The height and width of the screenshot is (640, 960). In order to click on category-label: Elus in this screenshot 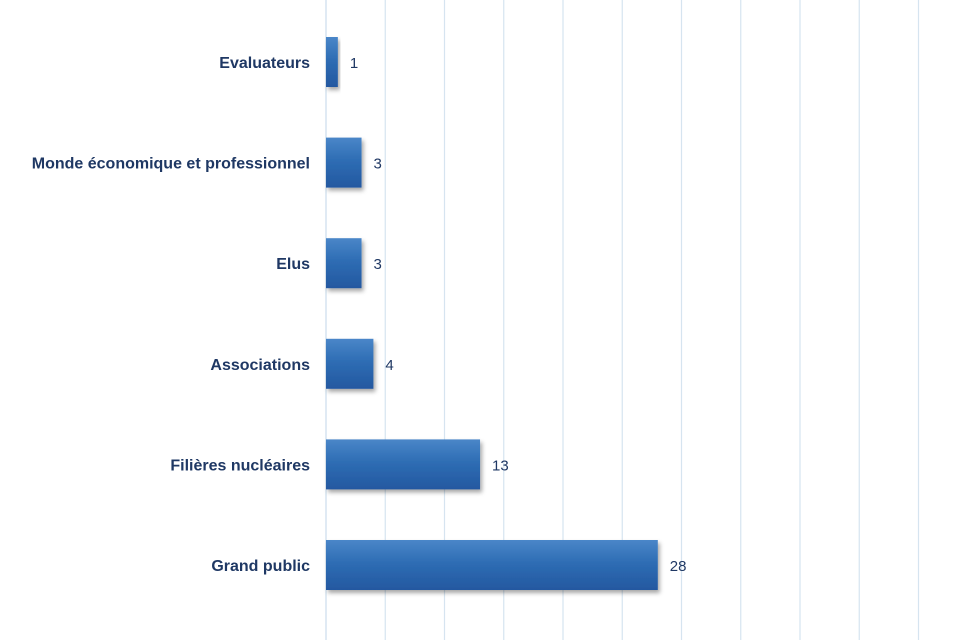, I will do `click(293, 264)`.